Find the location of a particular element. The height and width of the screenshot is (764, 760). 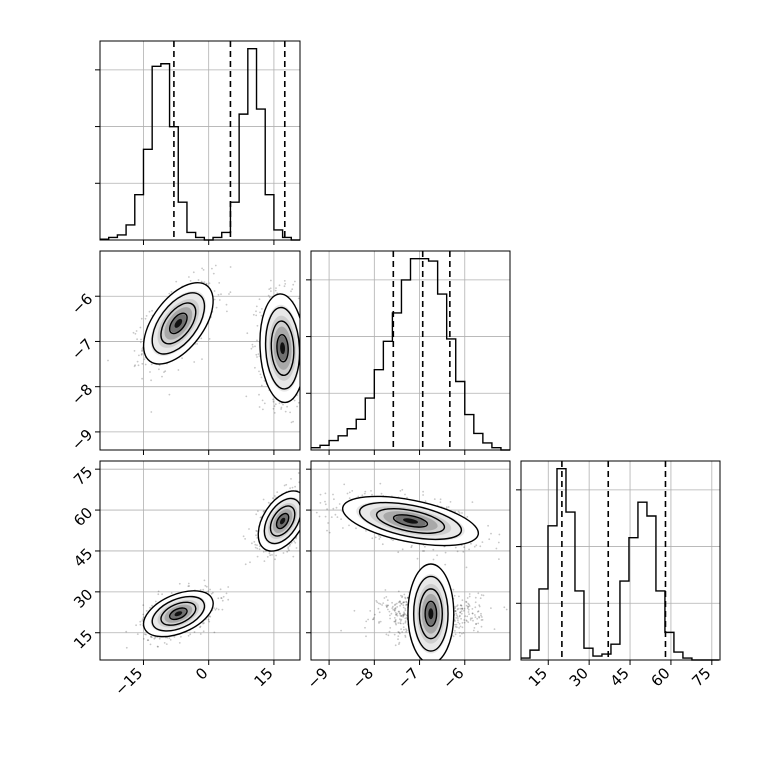

panel-frame-p0-p1 is located at coordinates (200, 350).